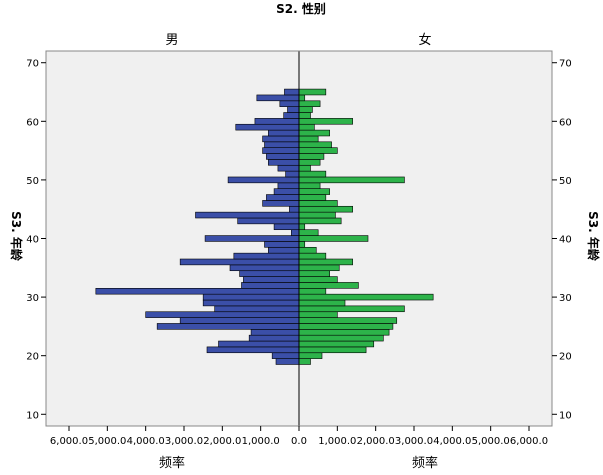 This screenshot has height=475, width=603. Describe the element at coordinates (491, 441) in the screenshot. I see `x-tick-label-11: 5,000.0` at that location.